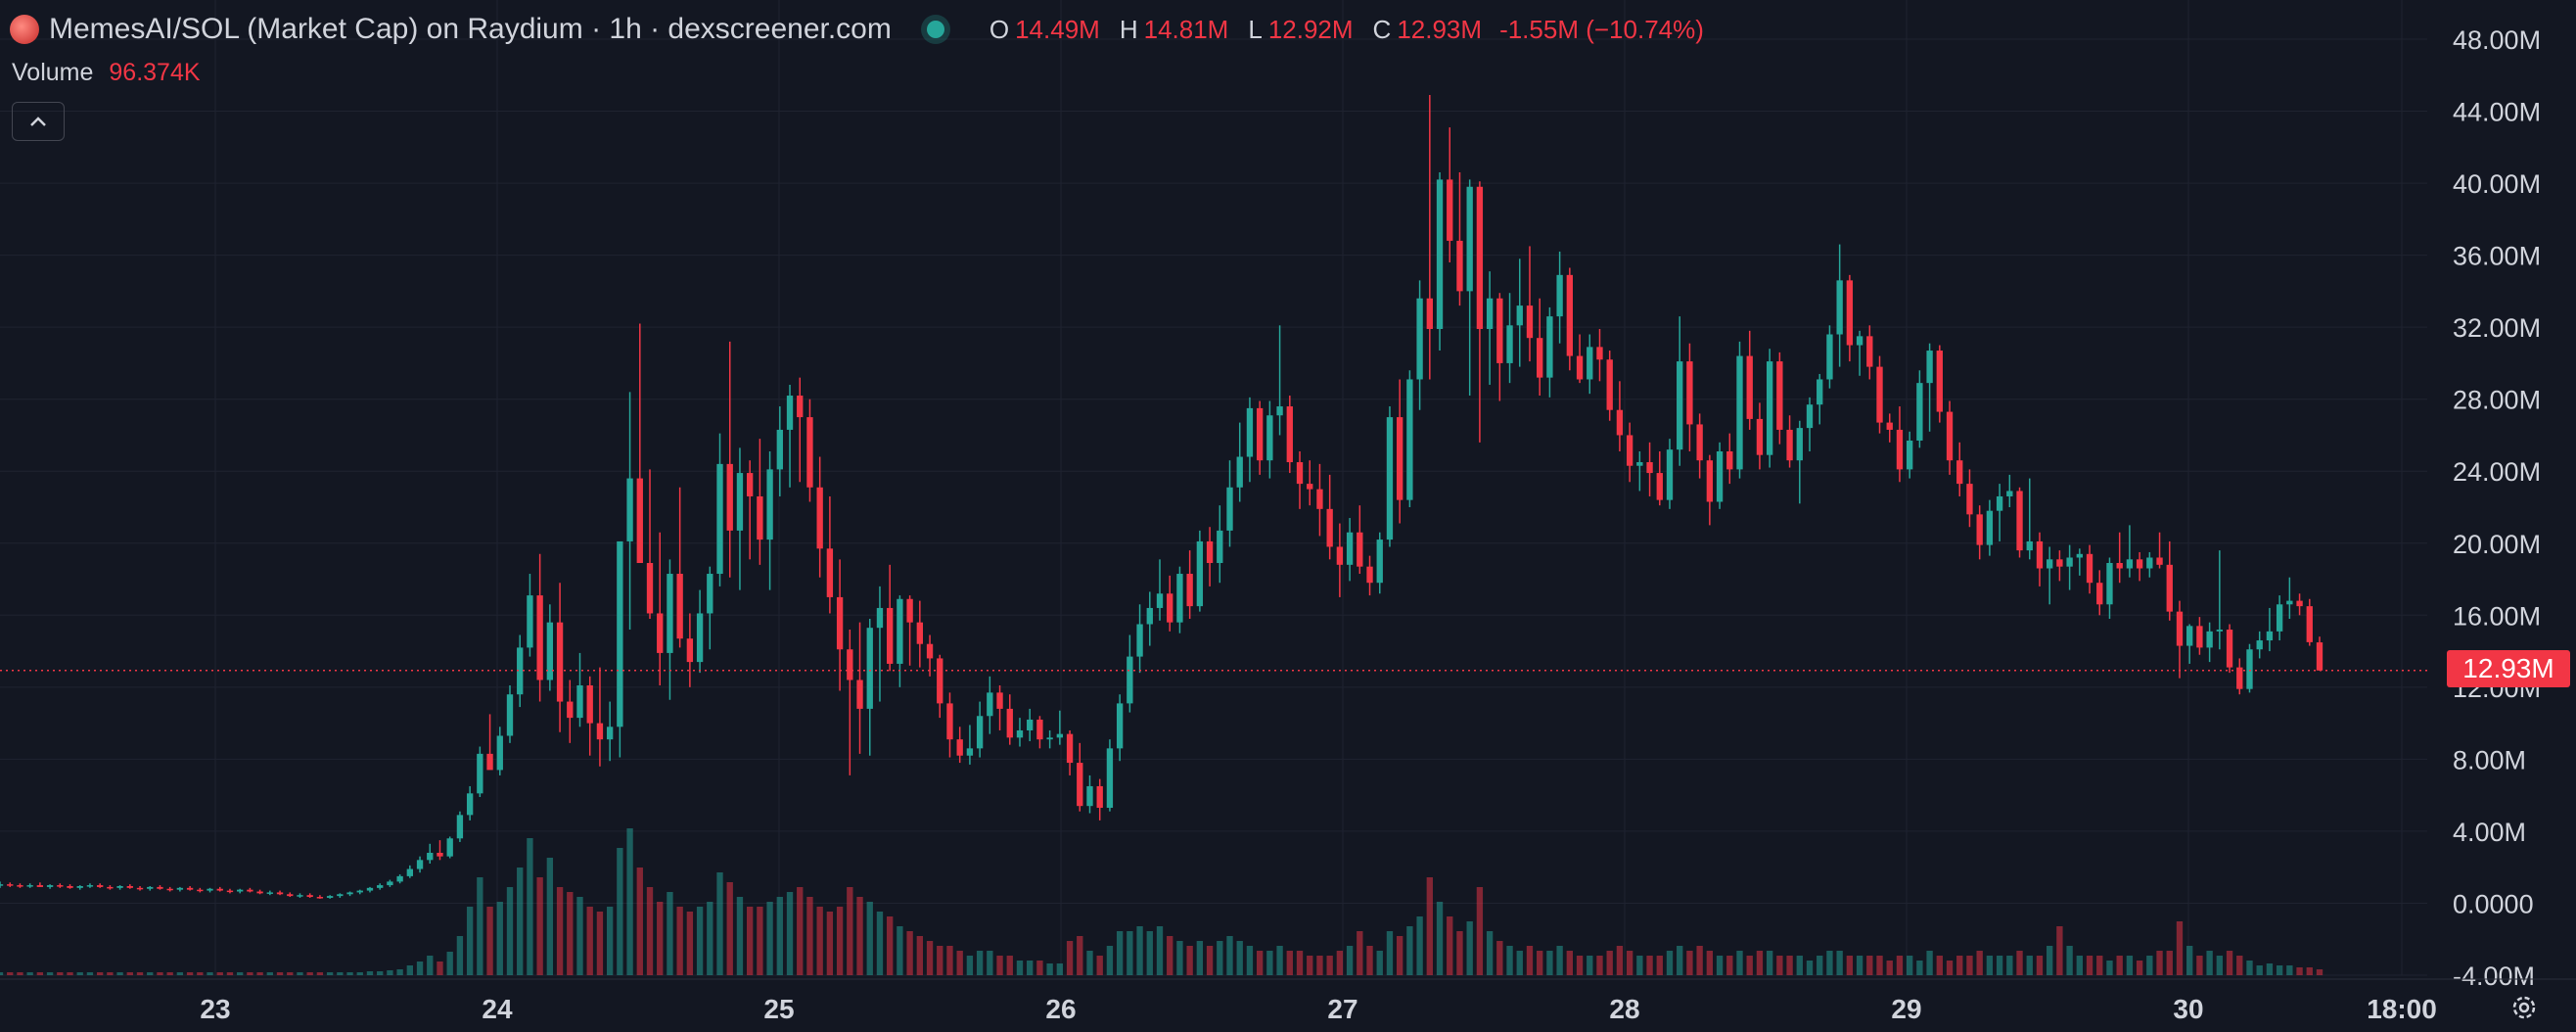  I want to click on collapse-legend-button, so click(38, 122).